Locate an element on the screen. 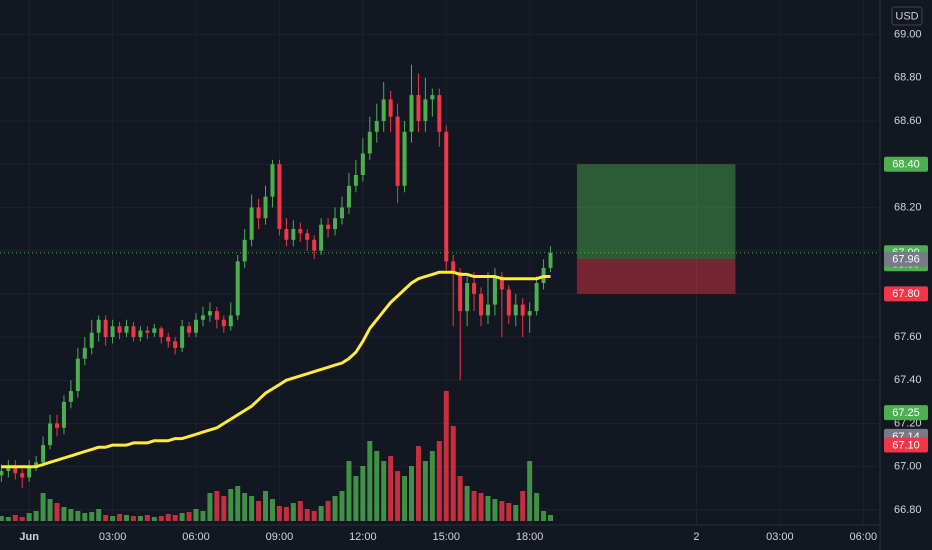 The height and width of the screenshot is (550, 932). price-badge-label: 67.10 is located at coordinates (906, 445).